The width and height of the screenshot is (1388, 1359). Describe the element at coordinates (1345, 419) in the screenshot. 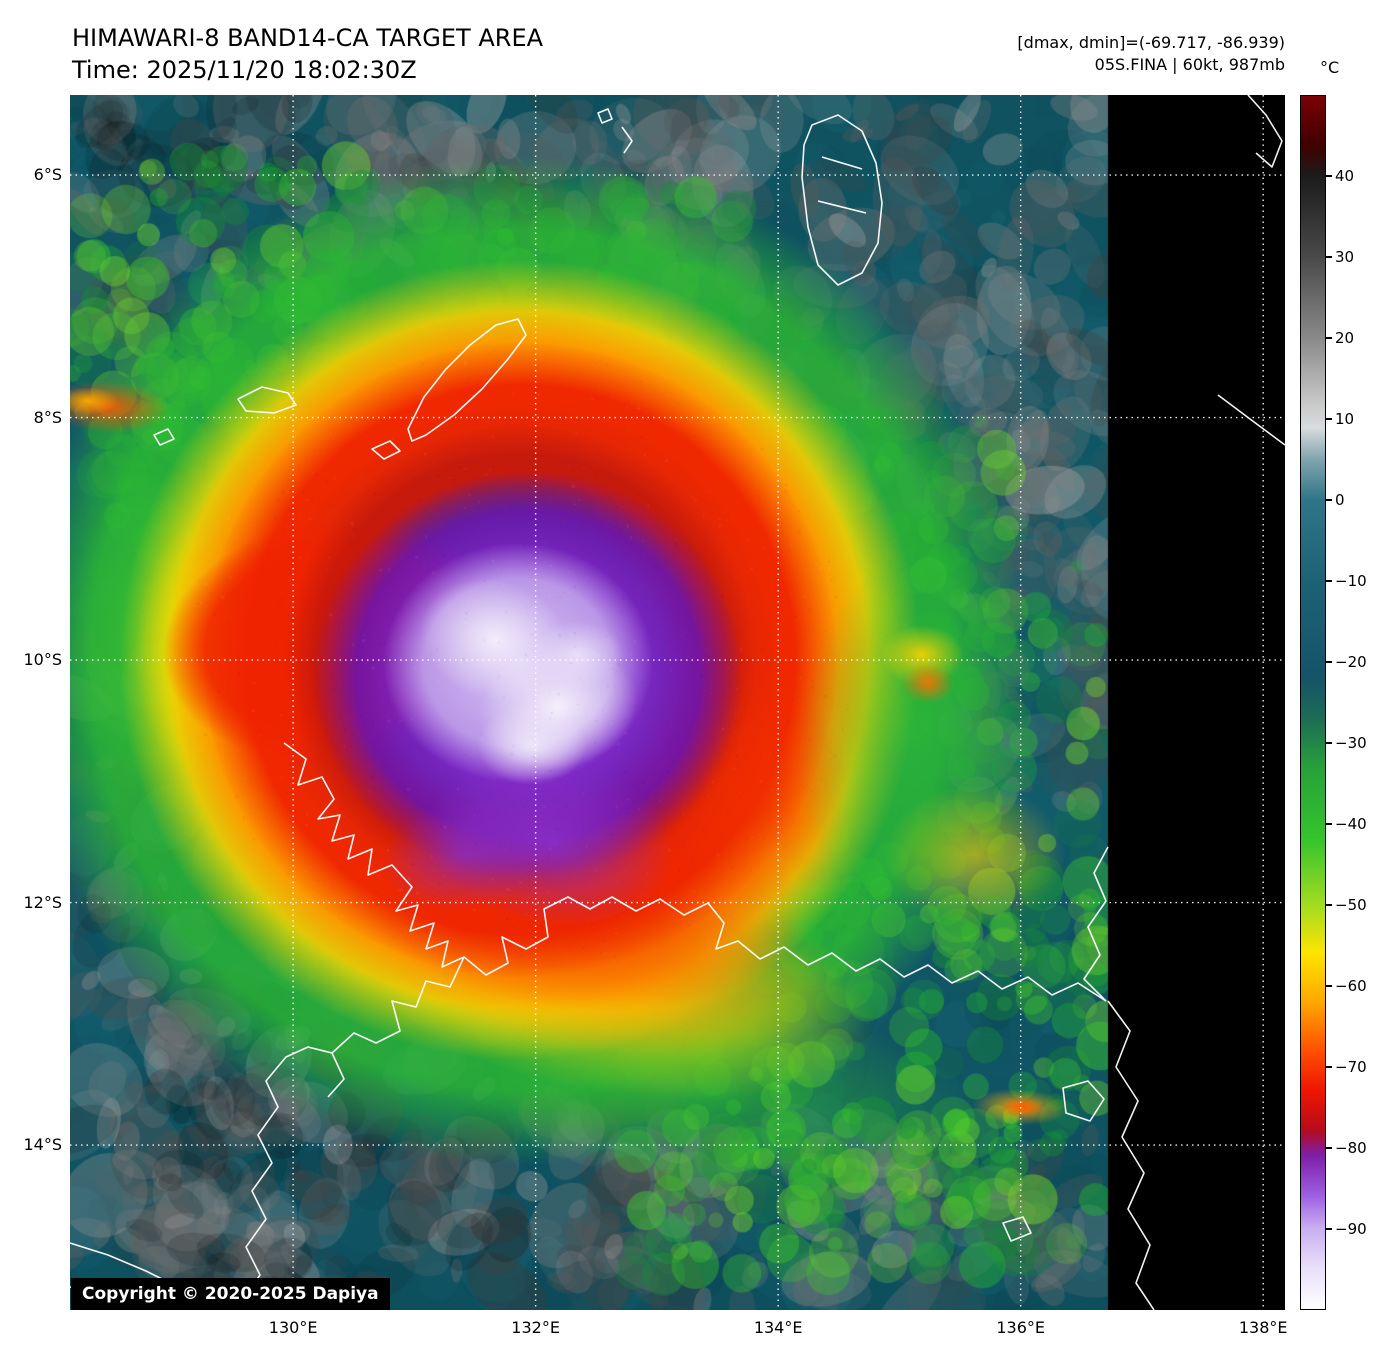

I see `colorbar-tick-label: 10` at that location.